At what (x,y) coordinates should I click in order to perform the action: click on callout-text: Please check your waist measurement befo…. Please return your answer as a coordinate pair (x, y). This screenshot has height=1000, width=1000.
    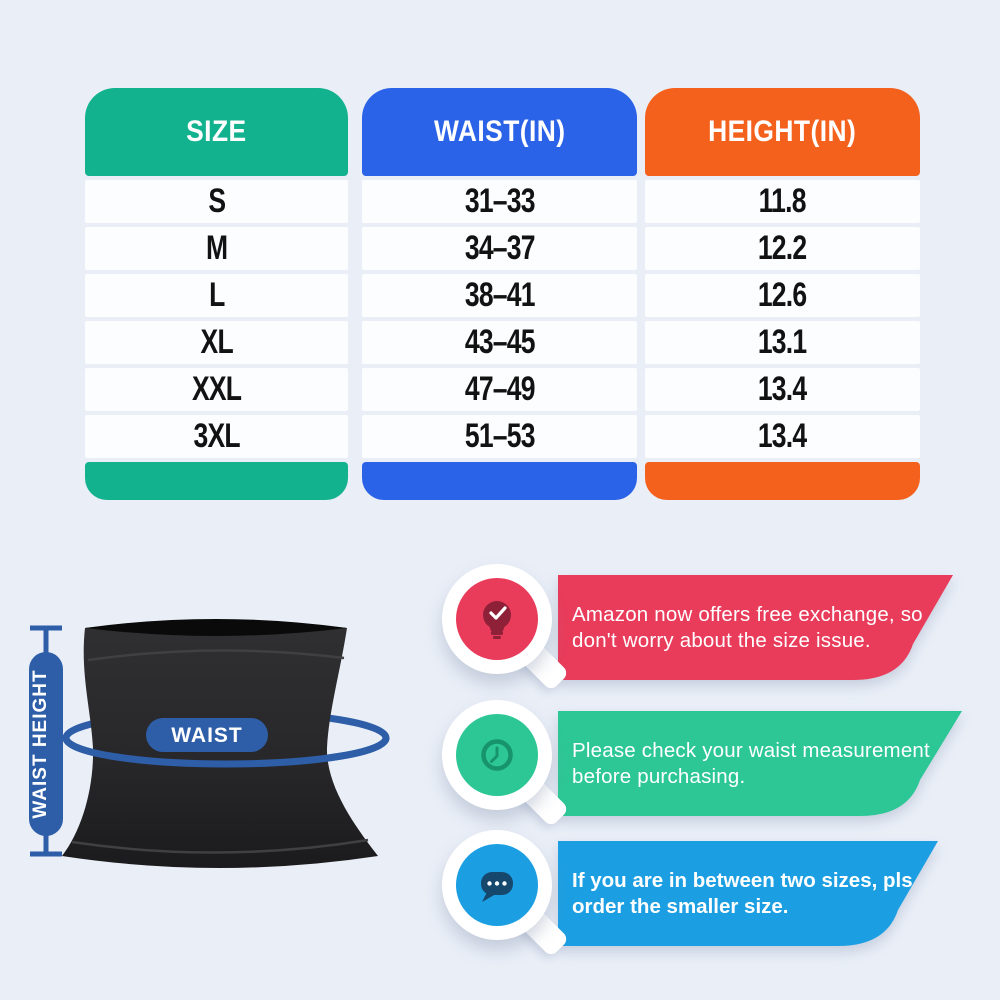
    Looking at the image, I should click on (751, 763).